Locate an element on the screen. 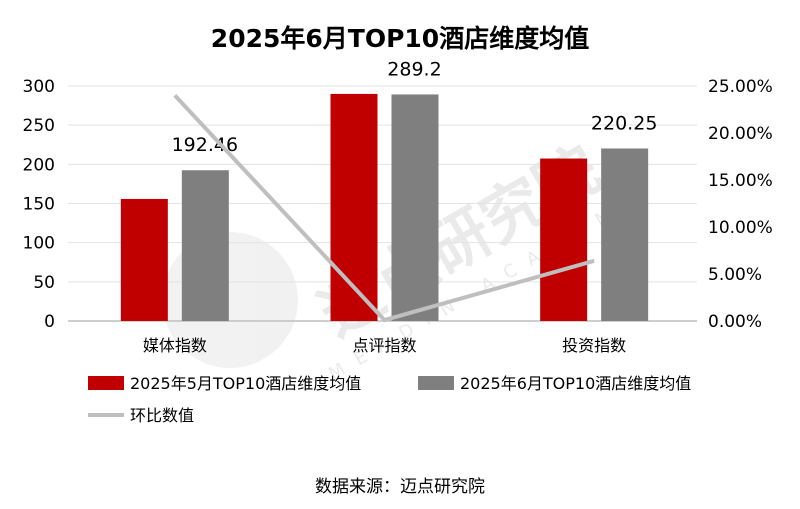 The width and height of the screenshot is (800, 509). y-tick-label: 300 is located at coordinates (39, 87).